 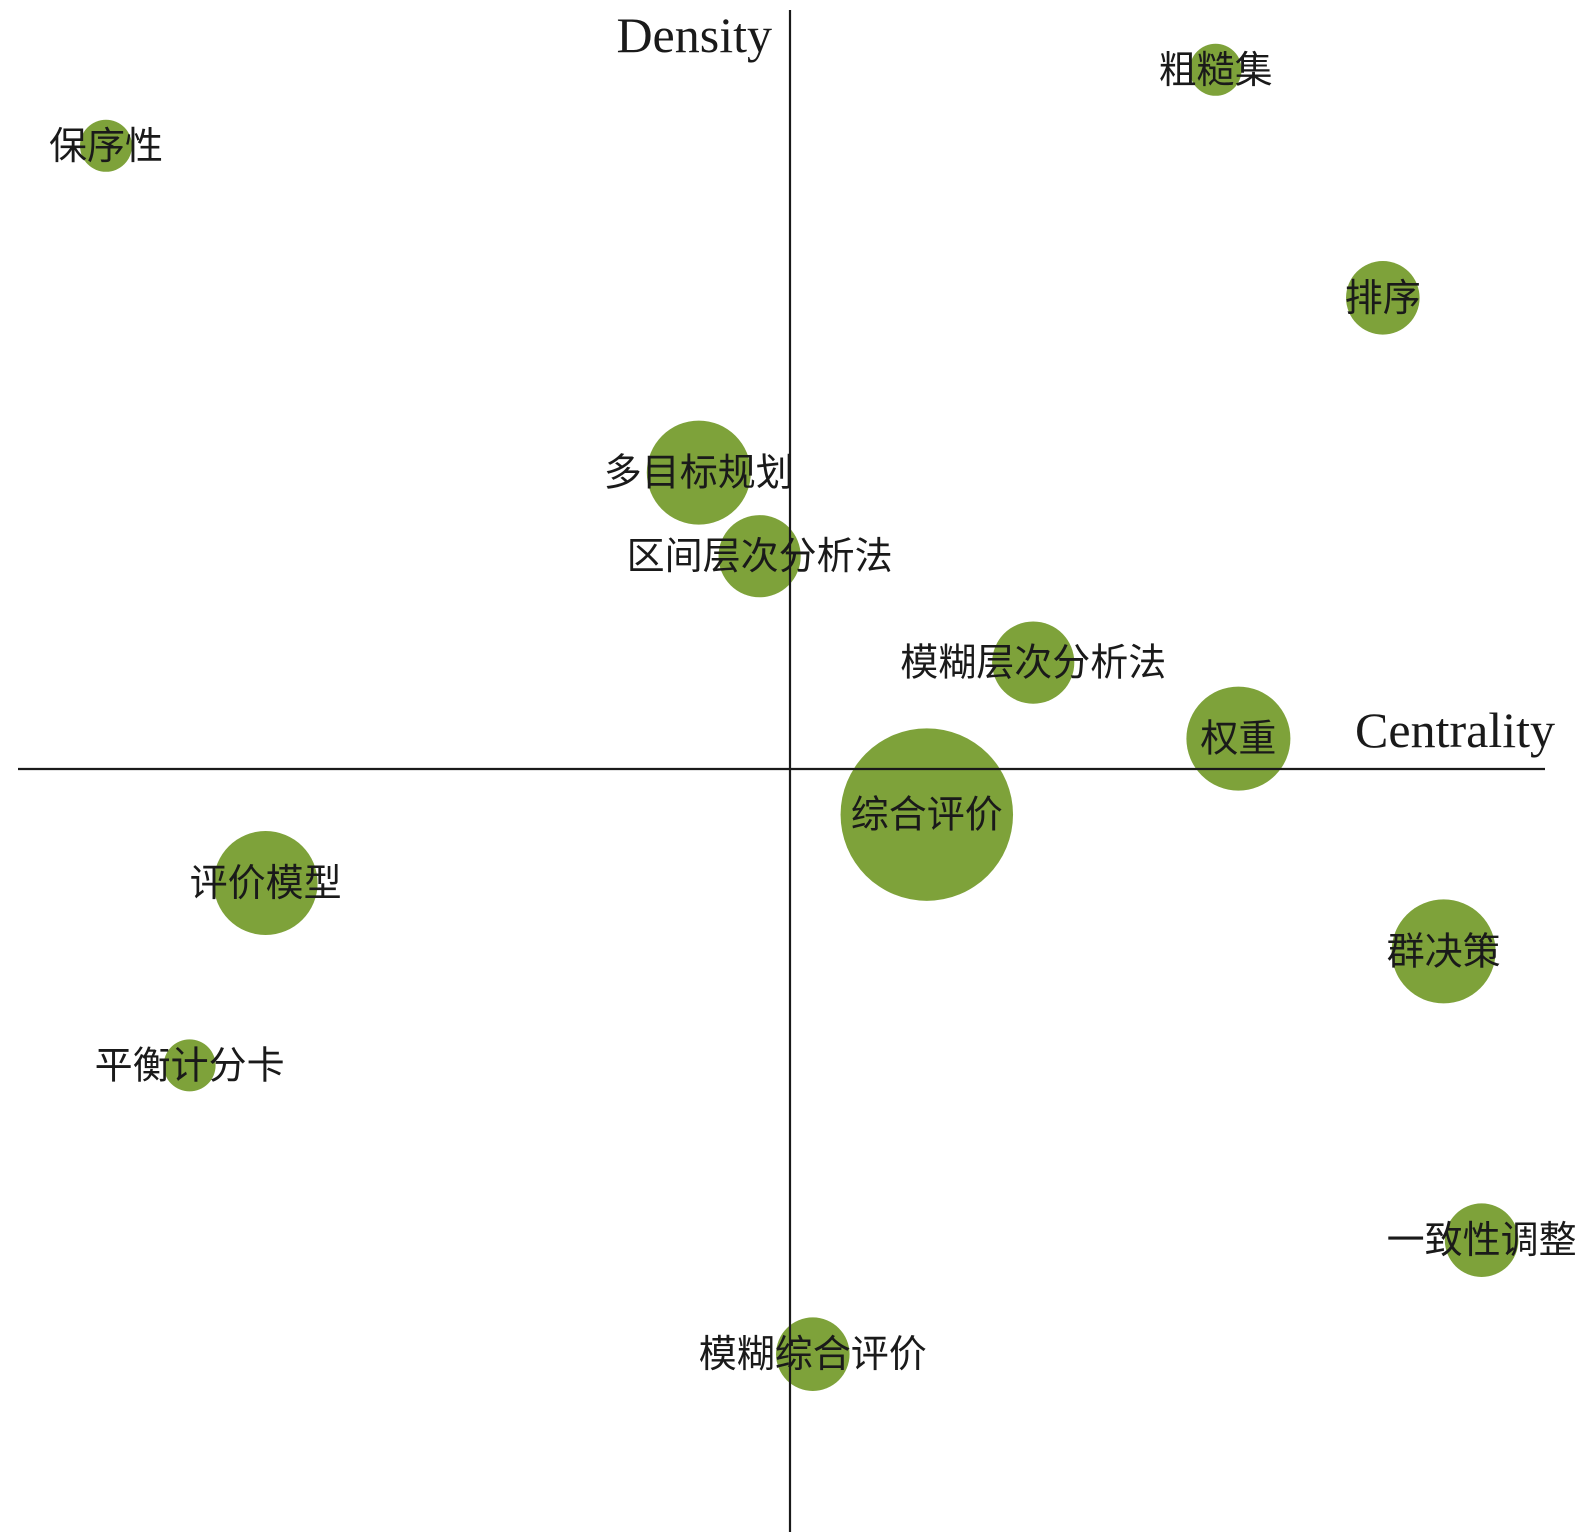 I want to click on bubble-label: 保序性, so click(x=106, y=146).